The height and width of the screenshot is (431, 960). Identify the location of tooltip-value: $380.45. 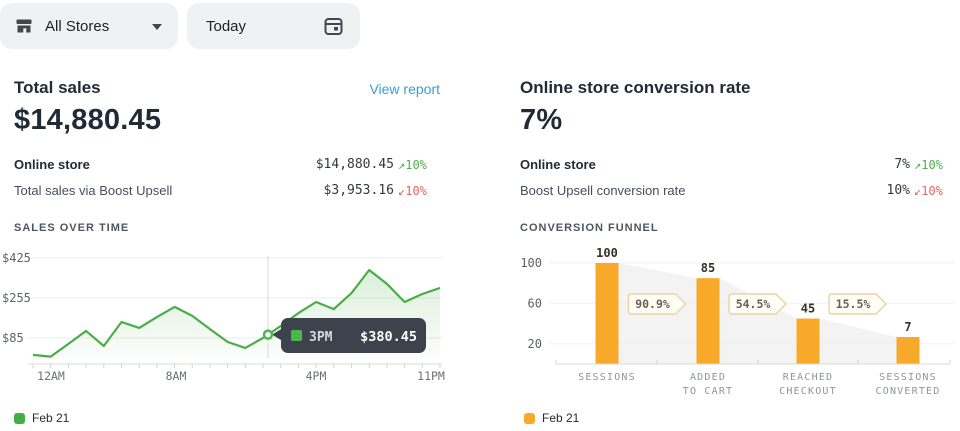
(388, 337).